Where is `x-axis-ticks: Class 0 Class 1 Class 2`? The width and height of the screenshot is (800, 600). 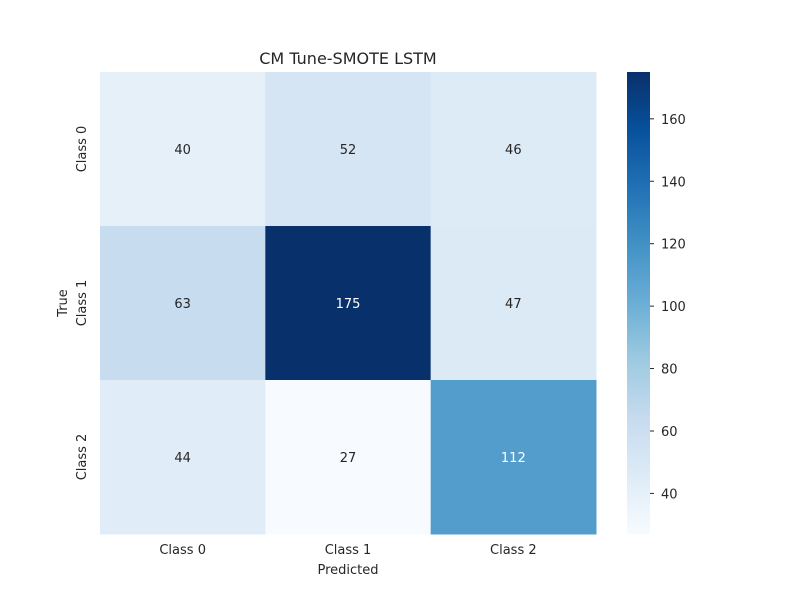 x-axis-ticks: Class 0 Class 1 Class 2 is located at coordinates (347, 550).